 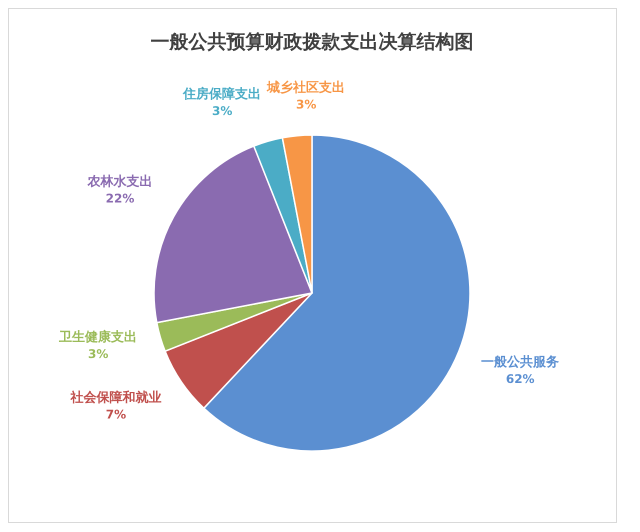 I want to click on data-label: 22%, so click(x=120, y=198).